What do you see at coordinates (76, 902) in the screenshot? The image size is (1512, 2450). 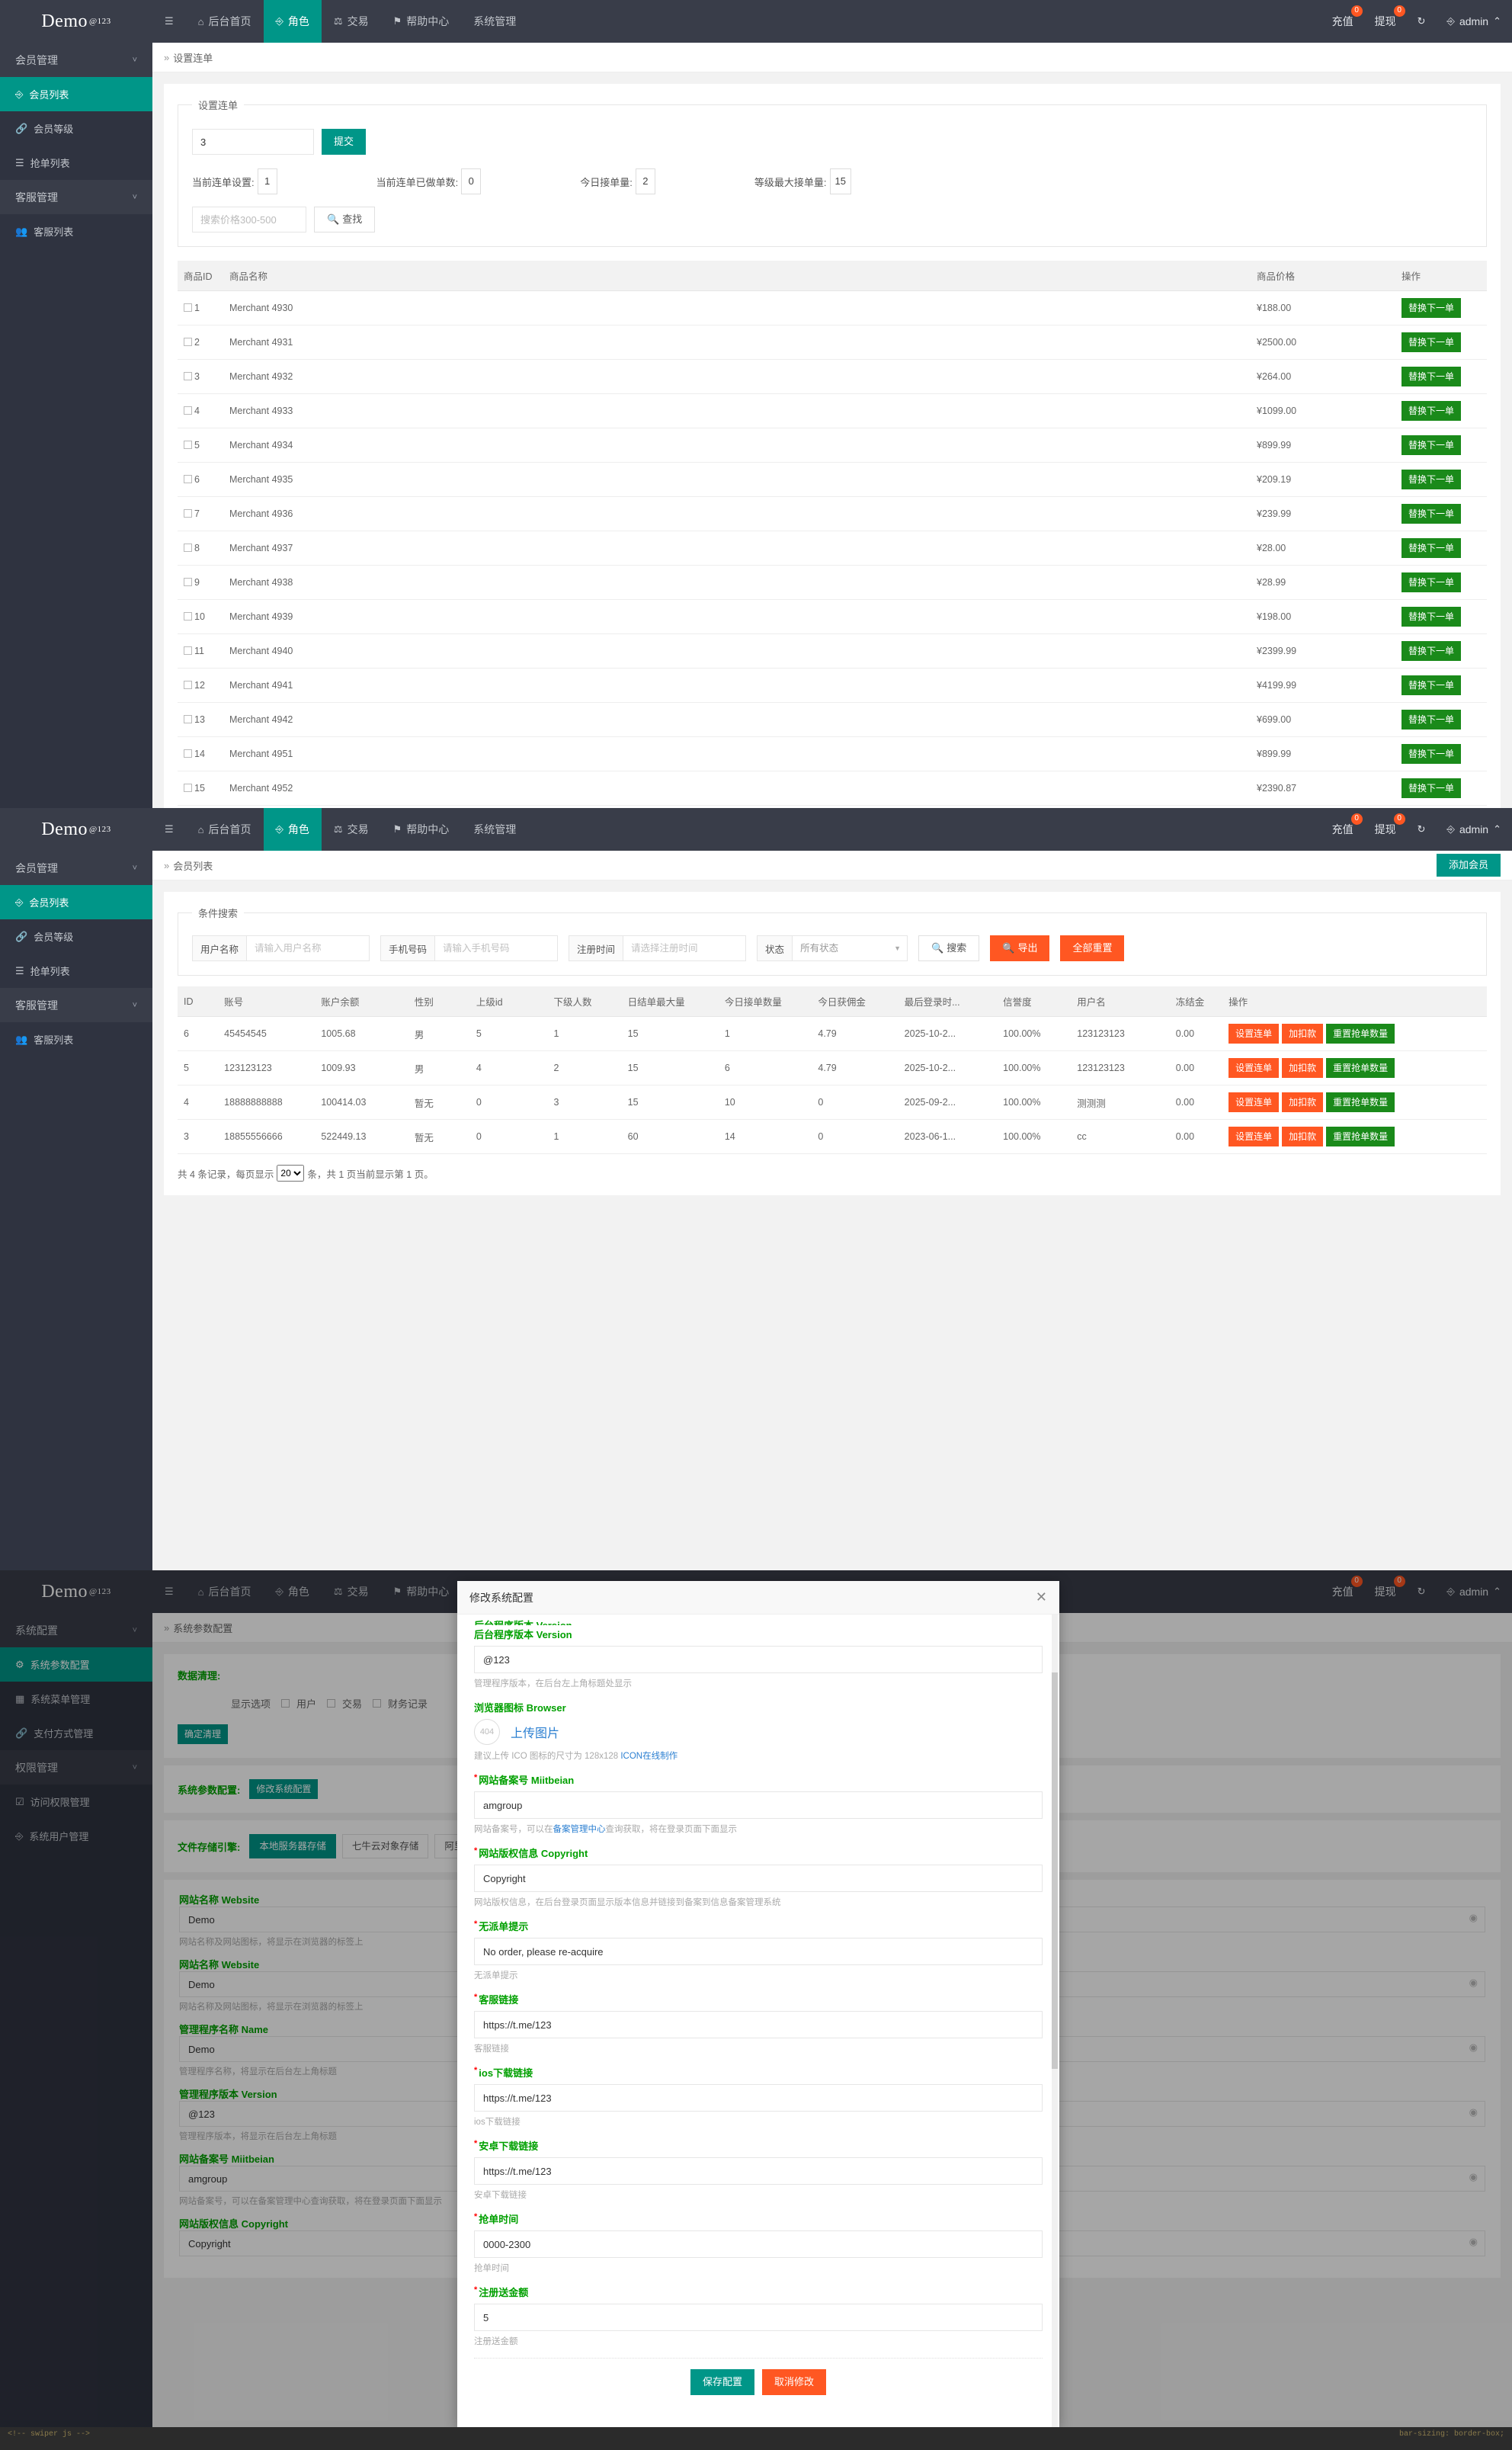 I see `sidebar-item-member-list: ⎆ 会员列表` at bounding box center [76, 902].